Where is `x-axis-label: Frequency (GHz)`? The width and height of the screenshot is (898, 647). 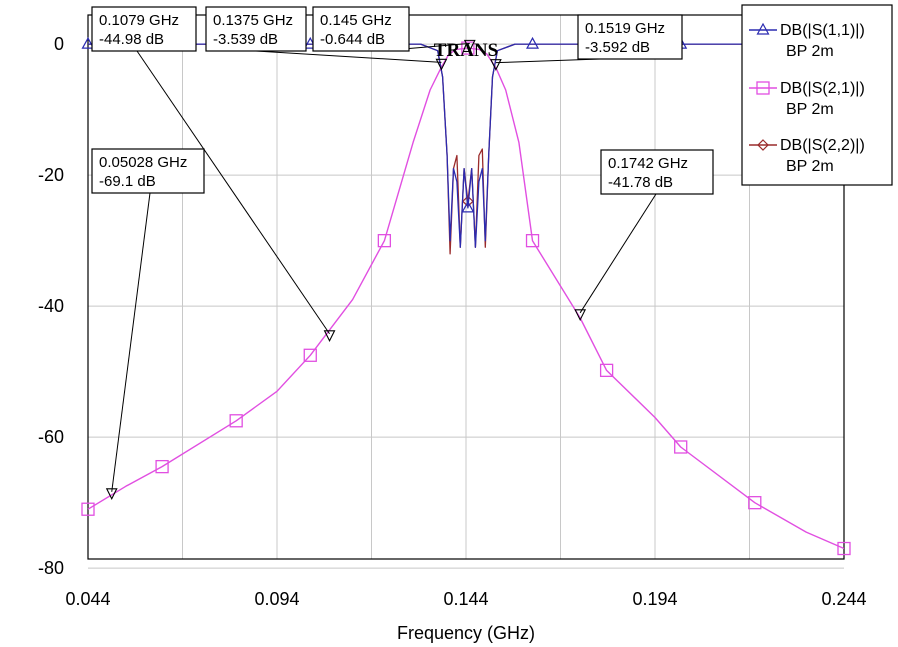
x-axis-label: Frequency (GHz) is located at coordinates (466, 633).